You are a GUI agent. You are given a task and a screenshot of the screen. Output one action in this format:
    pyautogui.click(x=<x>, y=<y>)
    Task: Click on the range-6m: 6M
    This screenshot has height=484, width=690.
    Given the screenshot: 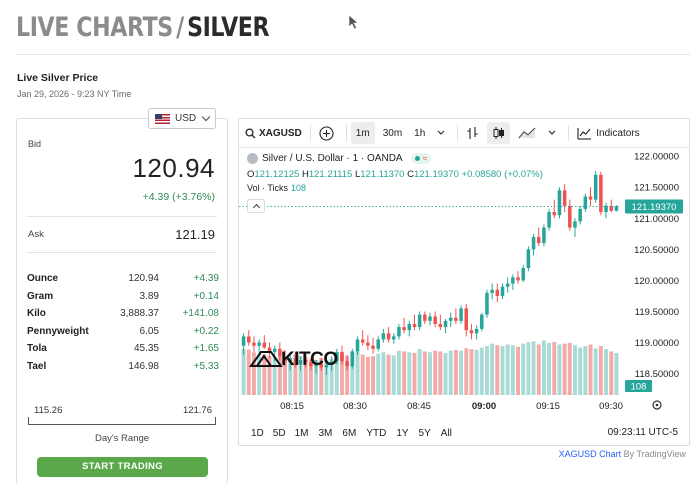 What is the action you would take?
    pyautogui.click(x=349, y=433)
    